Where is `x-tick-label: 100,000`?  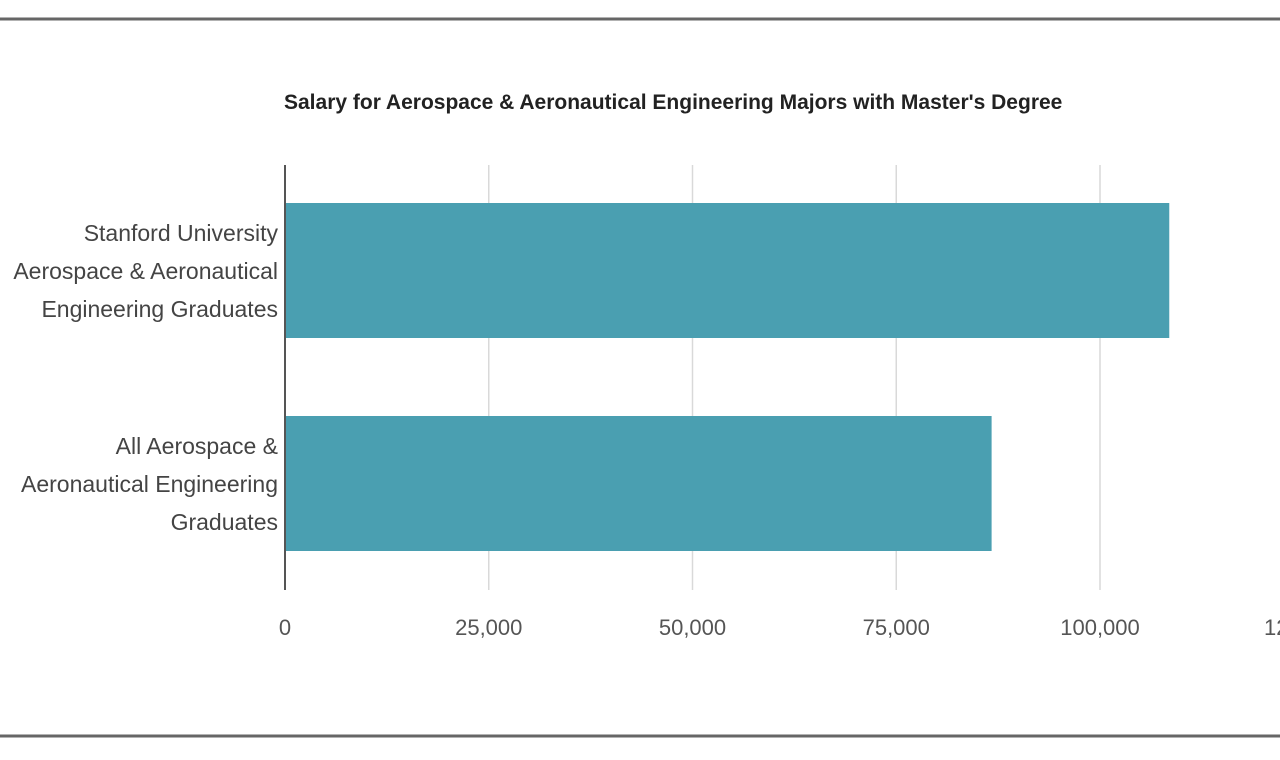 x-tick-label: 100,000 is located at coordinates (1100, 627).